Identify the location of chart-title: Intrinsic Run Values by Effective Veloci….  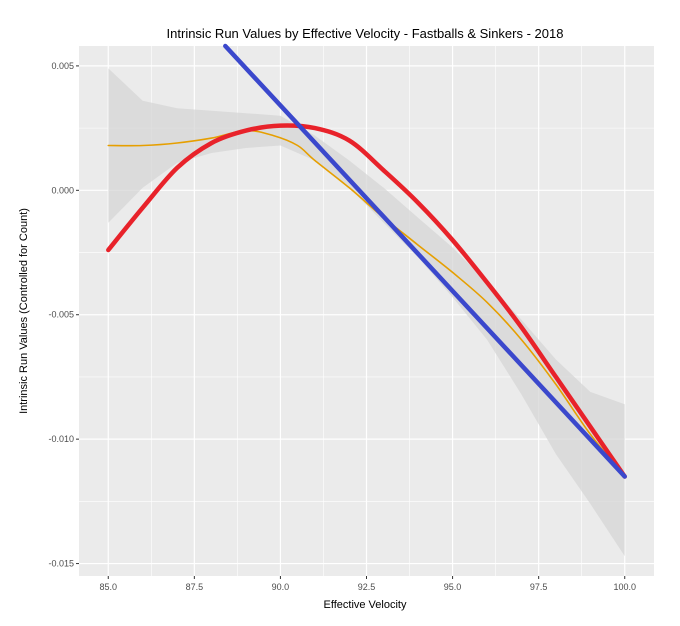
(365, 33).